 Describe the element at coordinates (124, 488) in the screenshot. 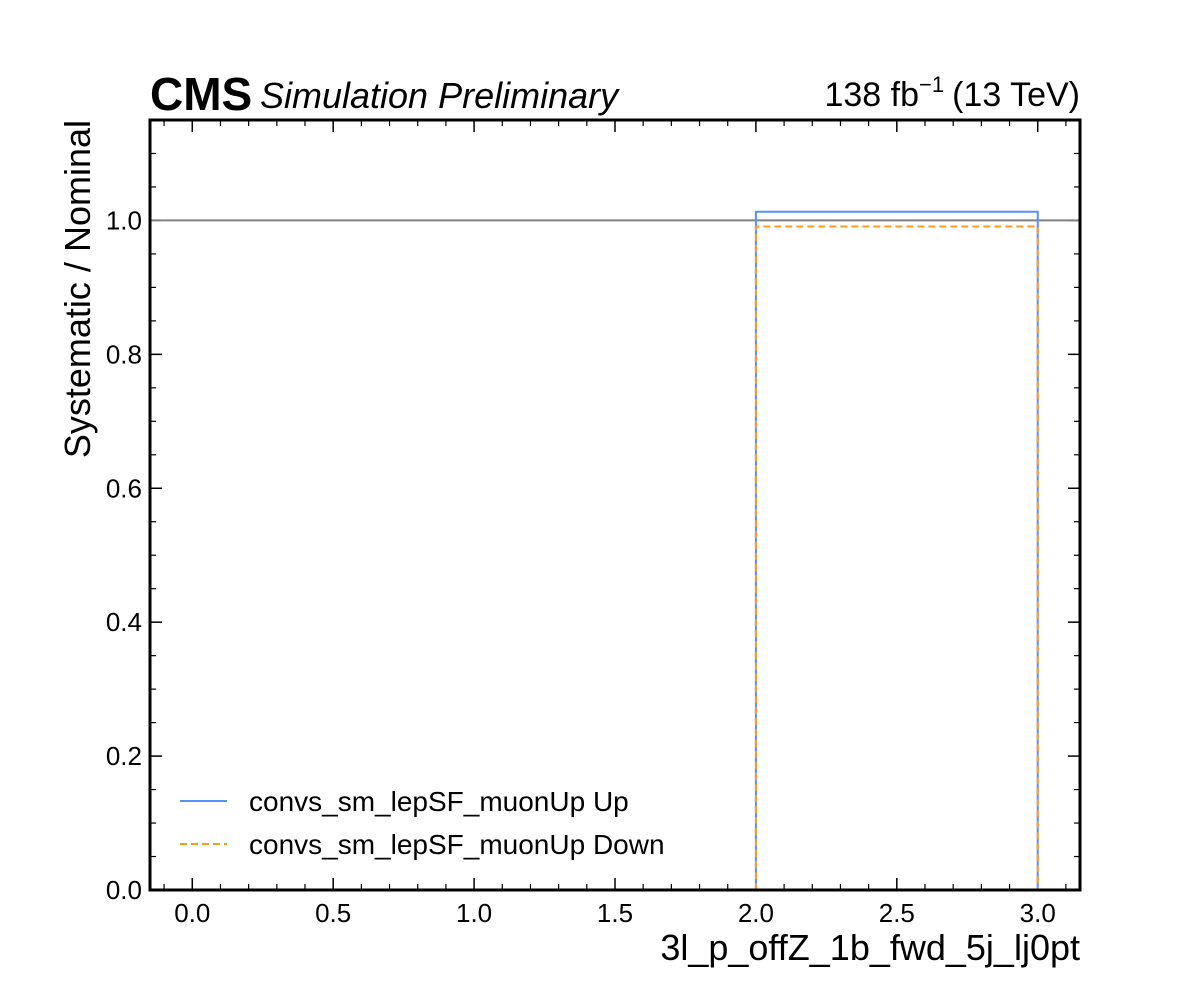

I see `y-tick-label: 0.6` at that location.